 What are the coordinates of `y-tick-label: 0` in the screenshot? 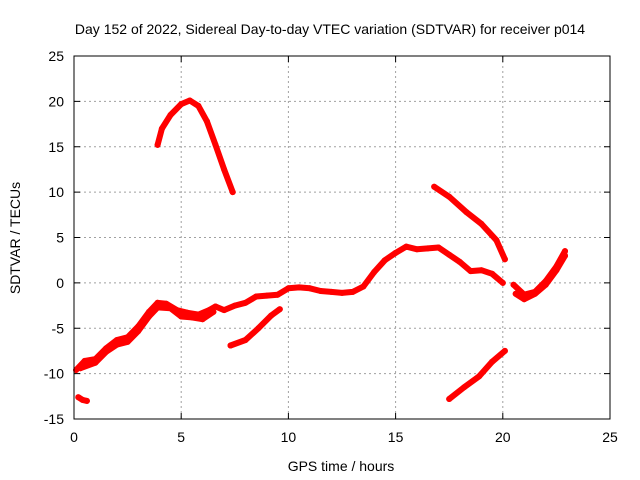 It's located at (60, 283).